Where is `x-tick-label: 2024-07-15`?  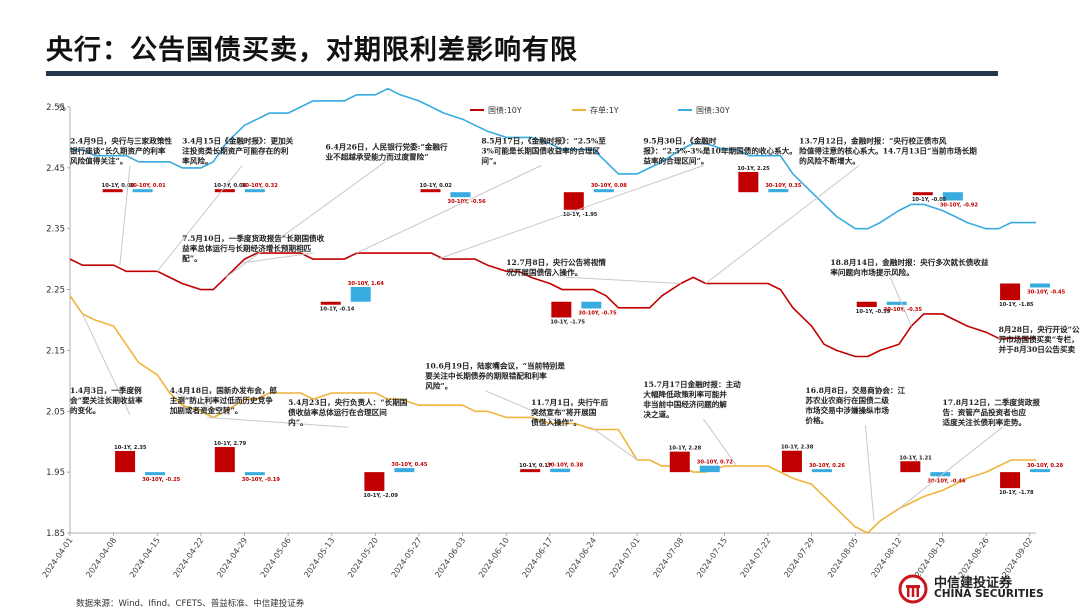 x-tick-label: 2024-07-15 is located at coordinates (712, 557).